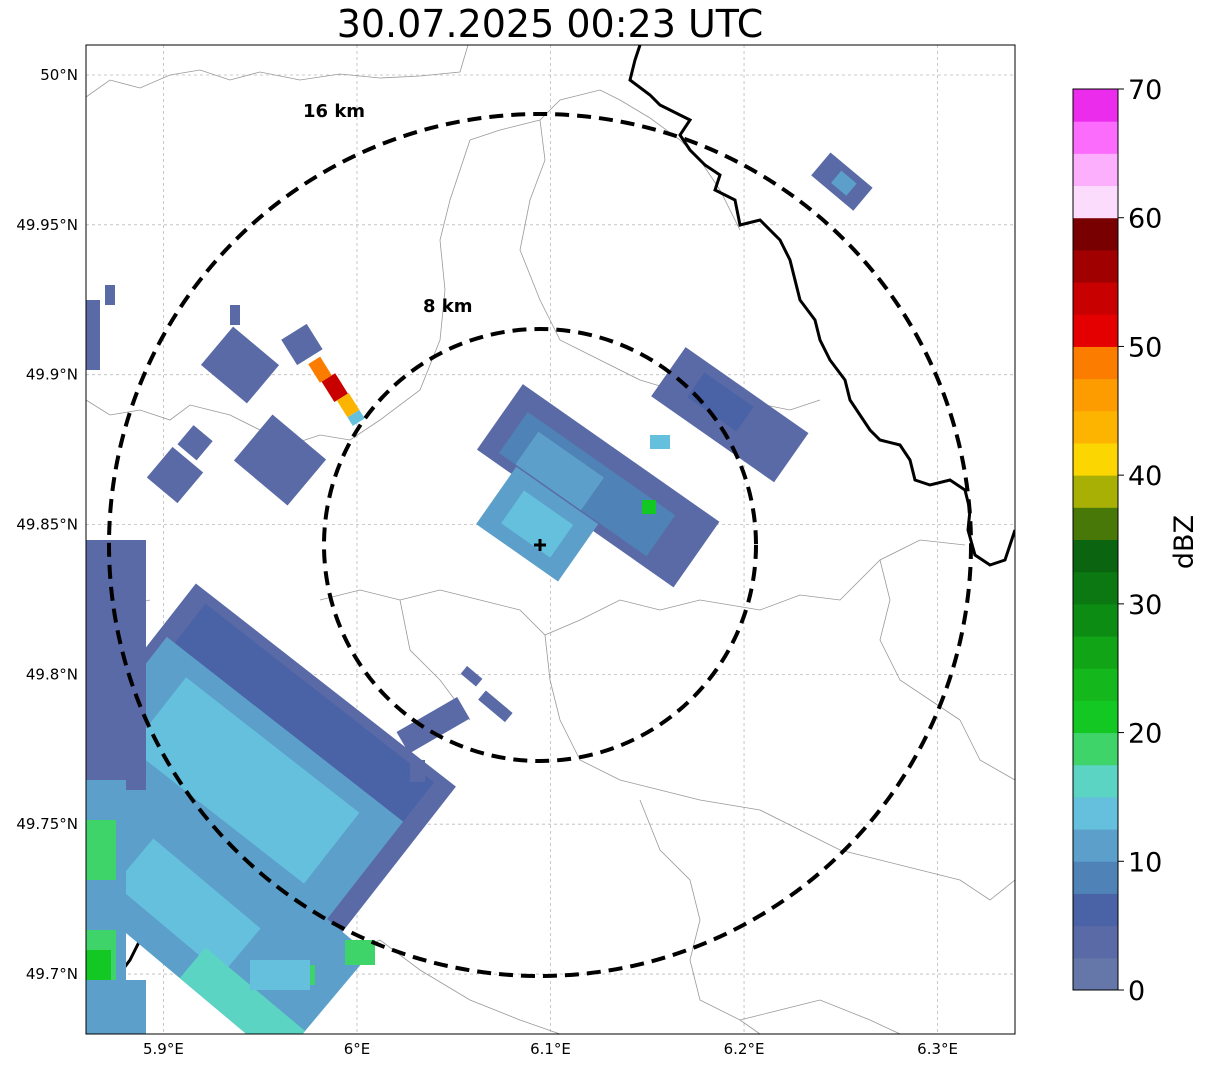 The image size is (1207, 1069). I want to click on lon-tick-label: 6.1°E, so click(550, 1049).